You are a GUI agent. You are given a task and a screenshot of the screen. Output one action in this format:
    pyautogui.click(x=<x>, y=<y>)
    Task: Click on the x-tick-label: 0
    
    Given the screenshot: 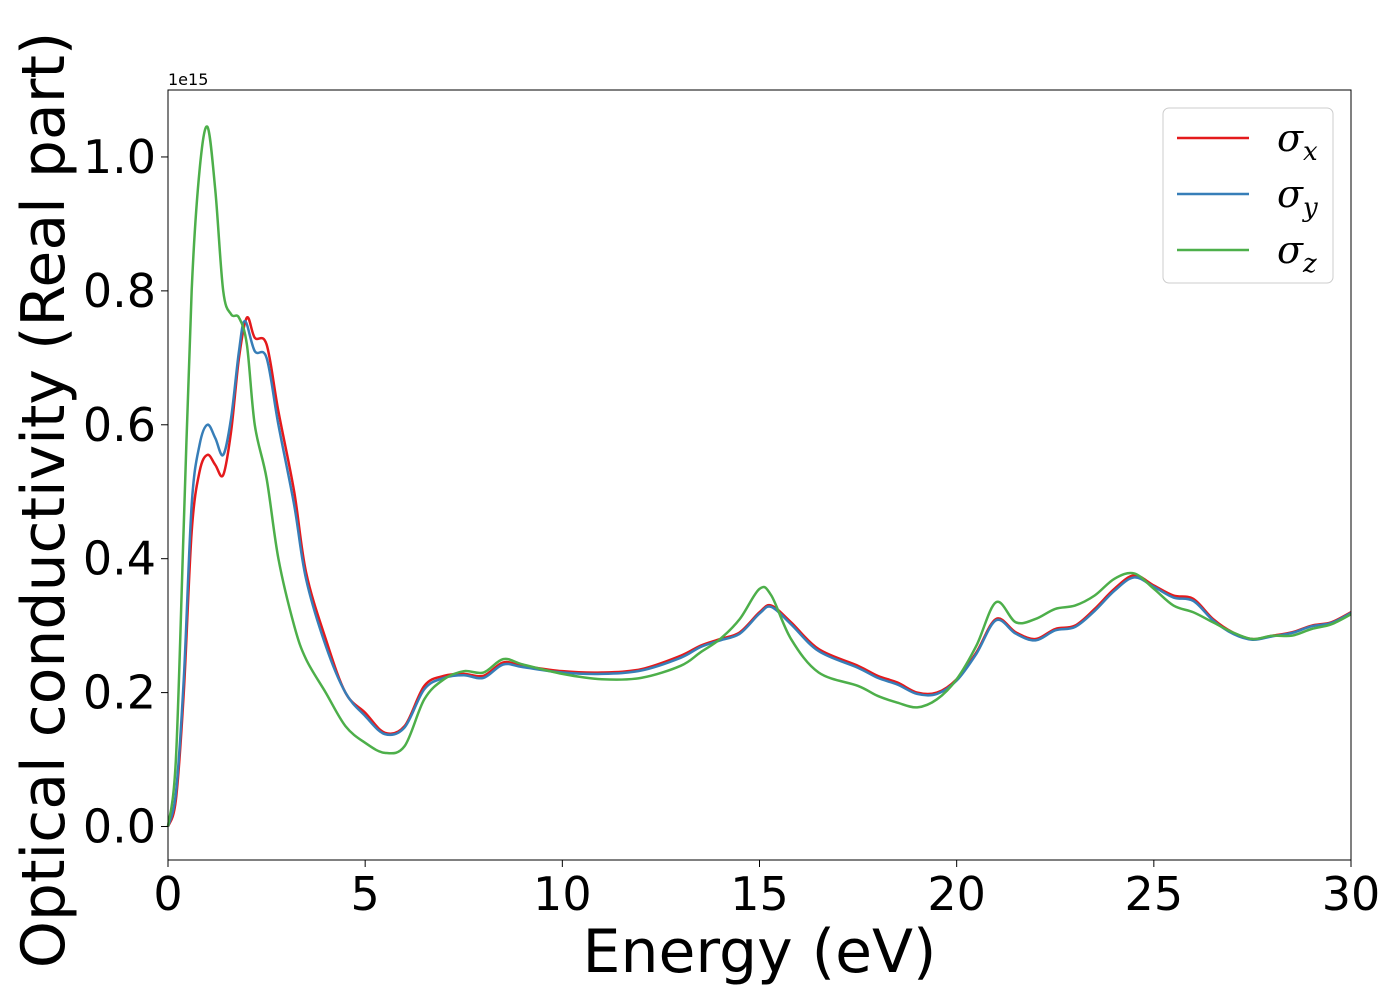 What is the action you would take?
    pyautogui.click(x=167, y=894)
    